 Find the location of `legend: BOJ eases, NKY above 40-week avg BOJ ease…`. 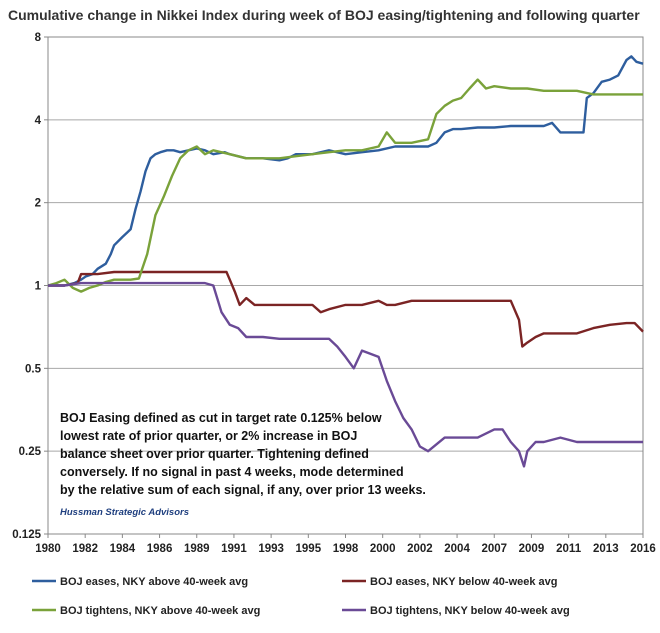

legend: BOJ eases, NKY above 40-week avg BOJ ease… is located at coordinates (301, 596).